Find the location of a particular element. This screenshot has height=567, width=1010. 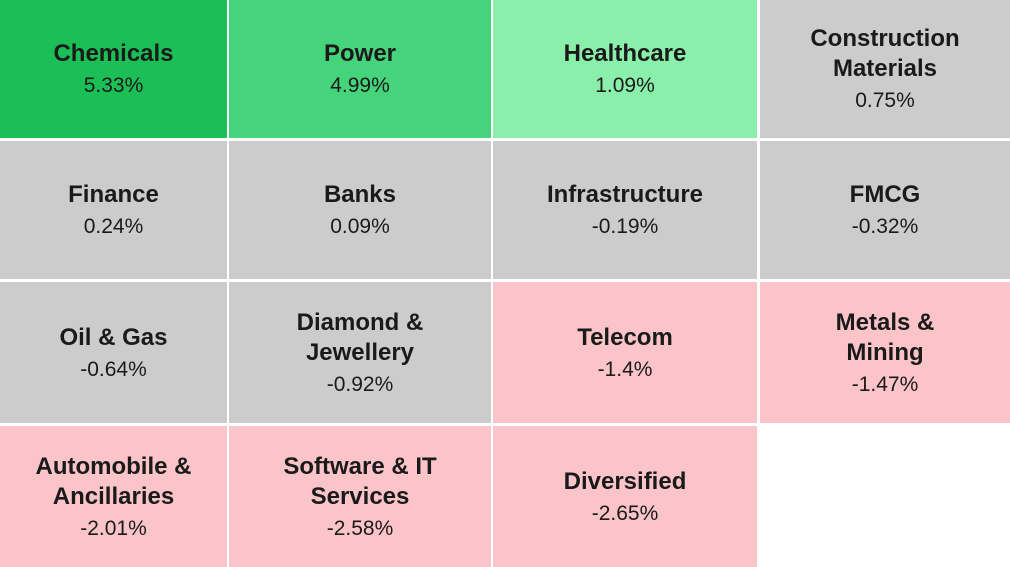

sector-name: Construction Materials is located at coordinates (885, 53).